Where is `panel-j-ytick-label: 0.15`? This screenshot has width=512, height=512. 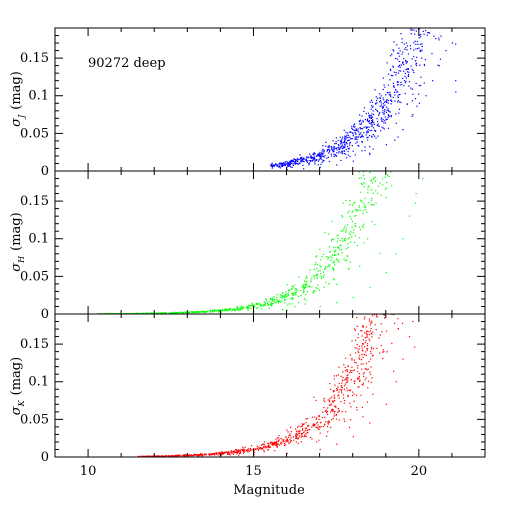 panel-j-ytick-label: 0.15 is located at coordinates (34, 58).